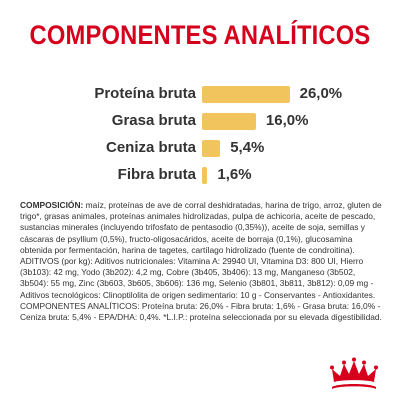 The height and width of the screenshot is (400, 400). What do you see at coordinates (234, 174) in the screenshot?
I see `bar-value-label: 1,6%` at bounding box center [234, 174].